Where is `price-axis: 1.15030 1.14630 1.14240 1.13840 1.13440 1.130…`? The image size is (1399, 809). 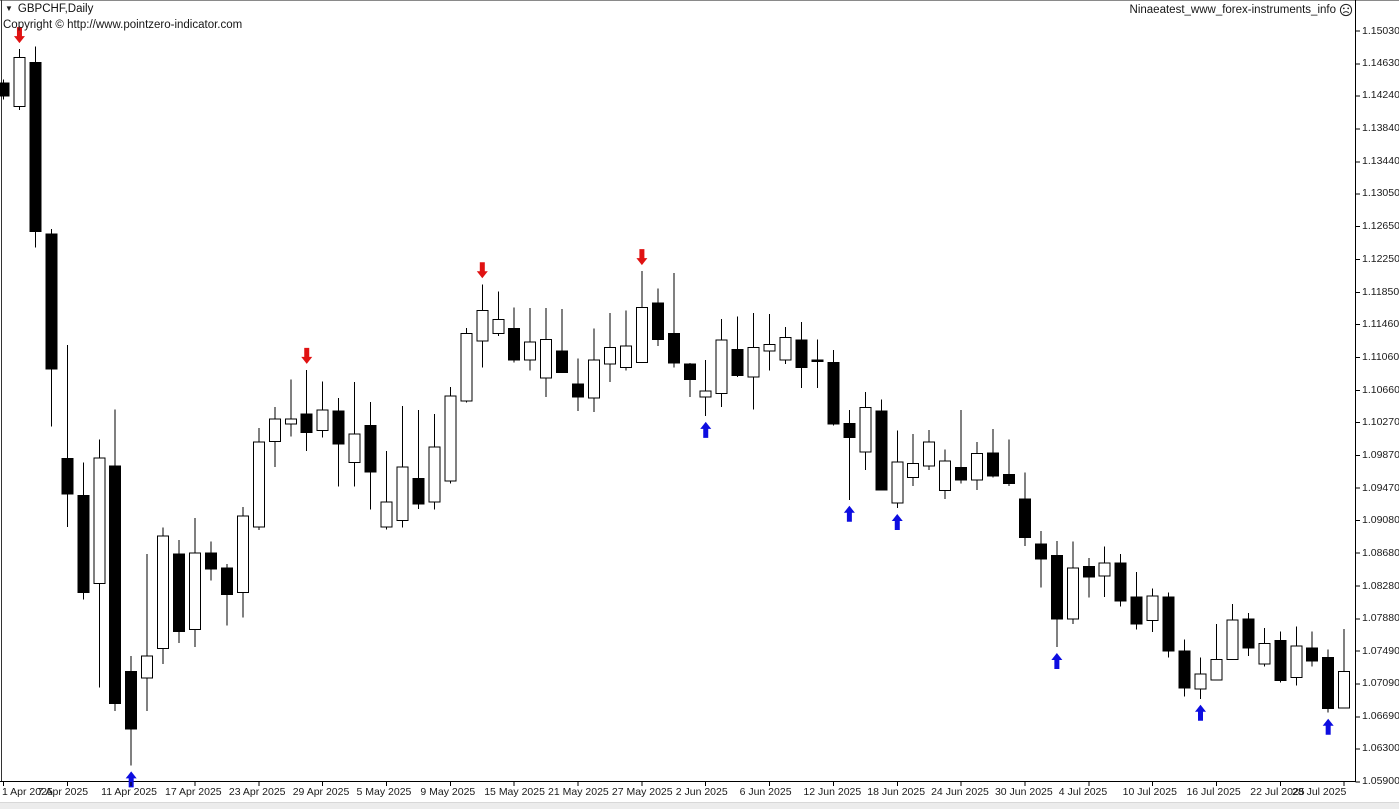 price-axis: 1.15030 1.14630 1.14240 1.13840 1.13440 1.130… is located at coordinates (1377, 394).